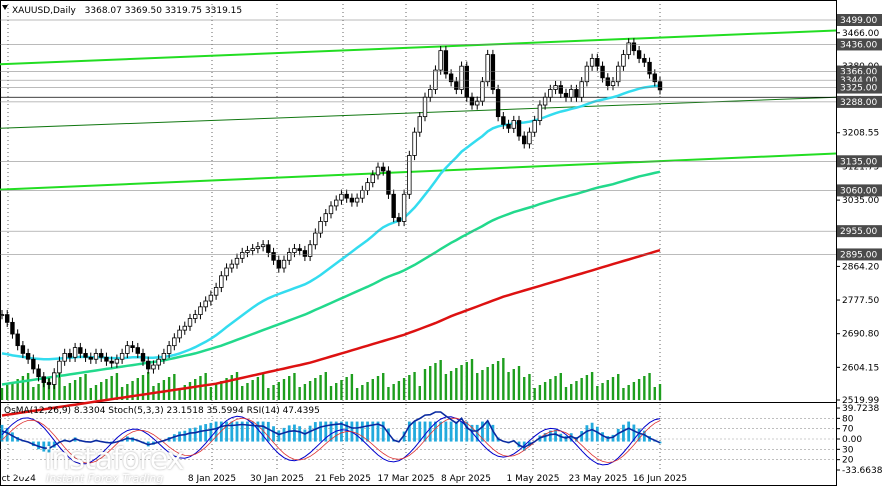 This screenshot has width=882, height=486. What do you see at coordinates (860, 201) in the screenshot?
I see `y-tick-label: 3035.00` at bounding box center [860, 201].